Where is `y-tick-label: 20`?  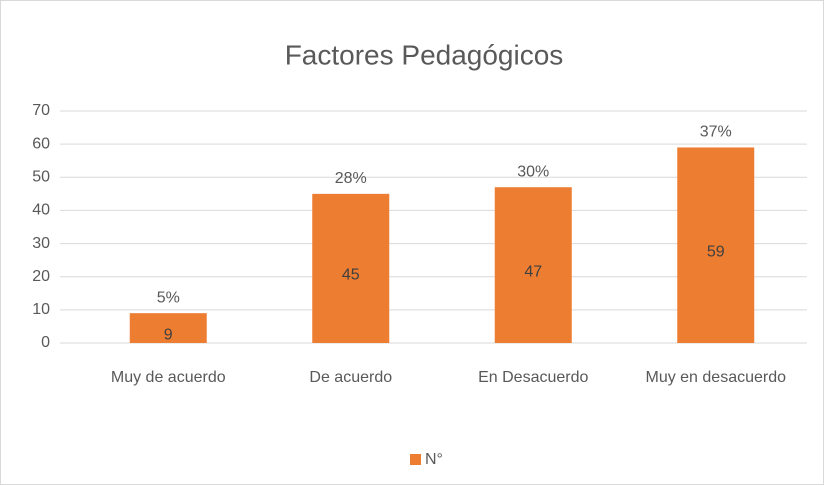 y-tick-label: 20 is located at coordinates (41, 276).